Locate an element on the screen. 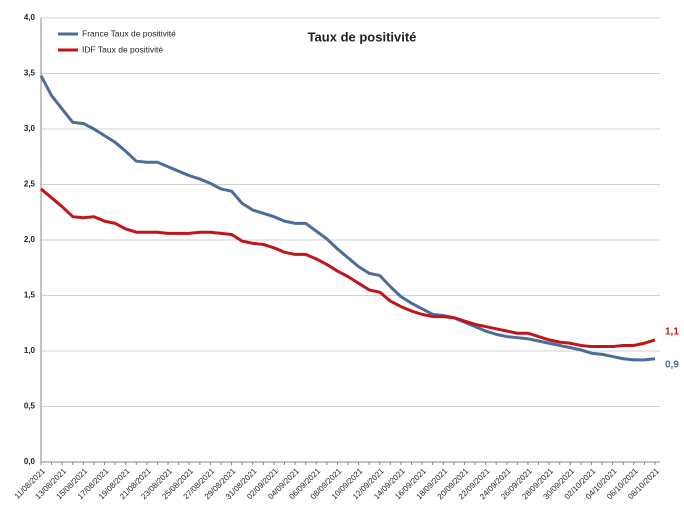 The height and width of the screenshot is (508, 684). end-label: 0,9 is located at coordinates (672, 364).